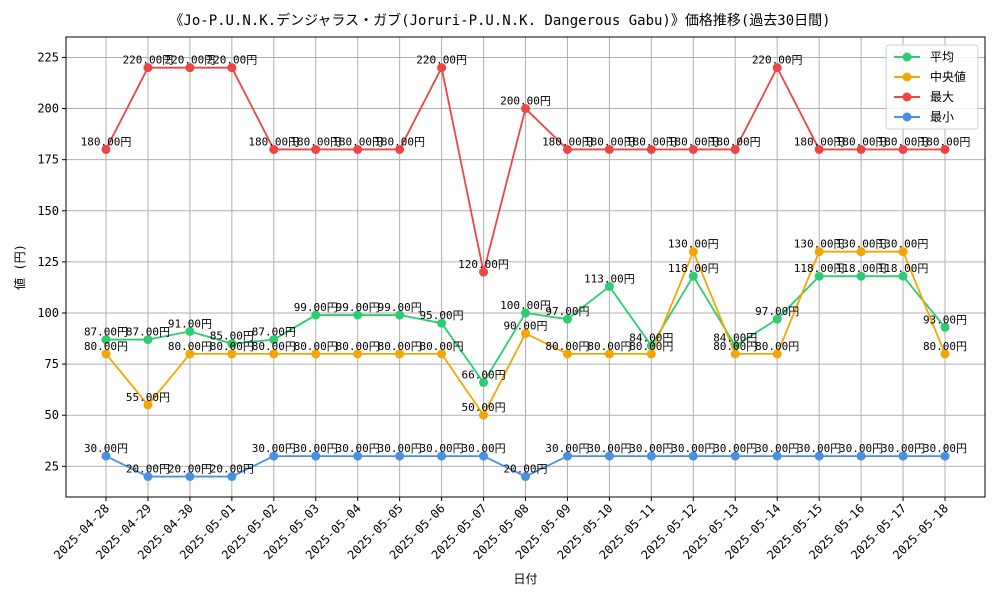 The width and height of the screenshot is (1000, 600). What do you see at coordinates (525, 101) in the screenshot?
I see `data-label: 200.00円` at bounding box center [525, 101].